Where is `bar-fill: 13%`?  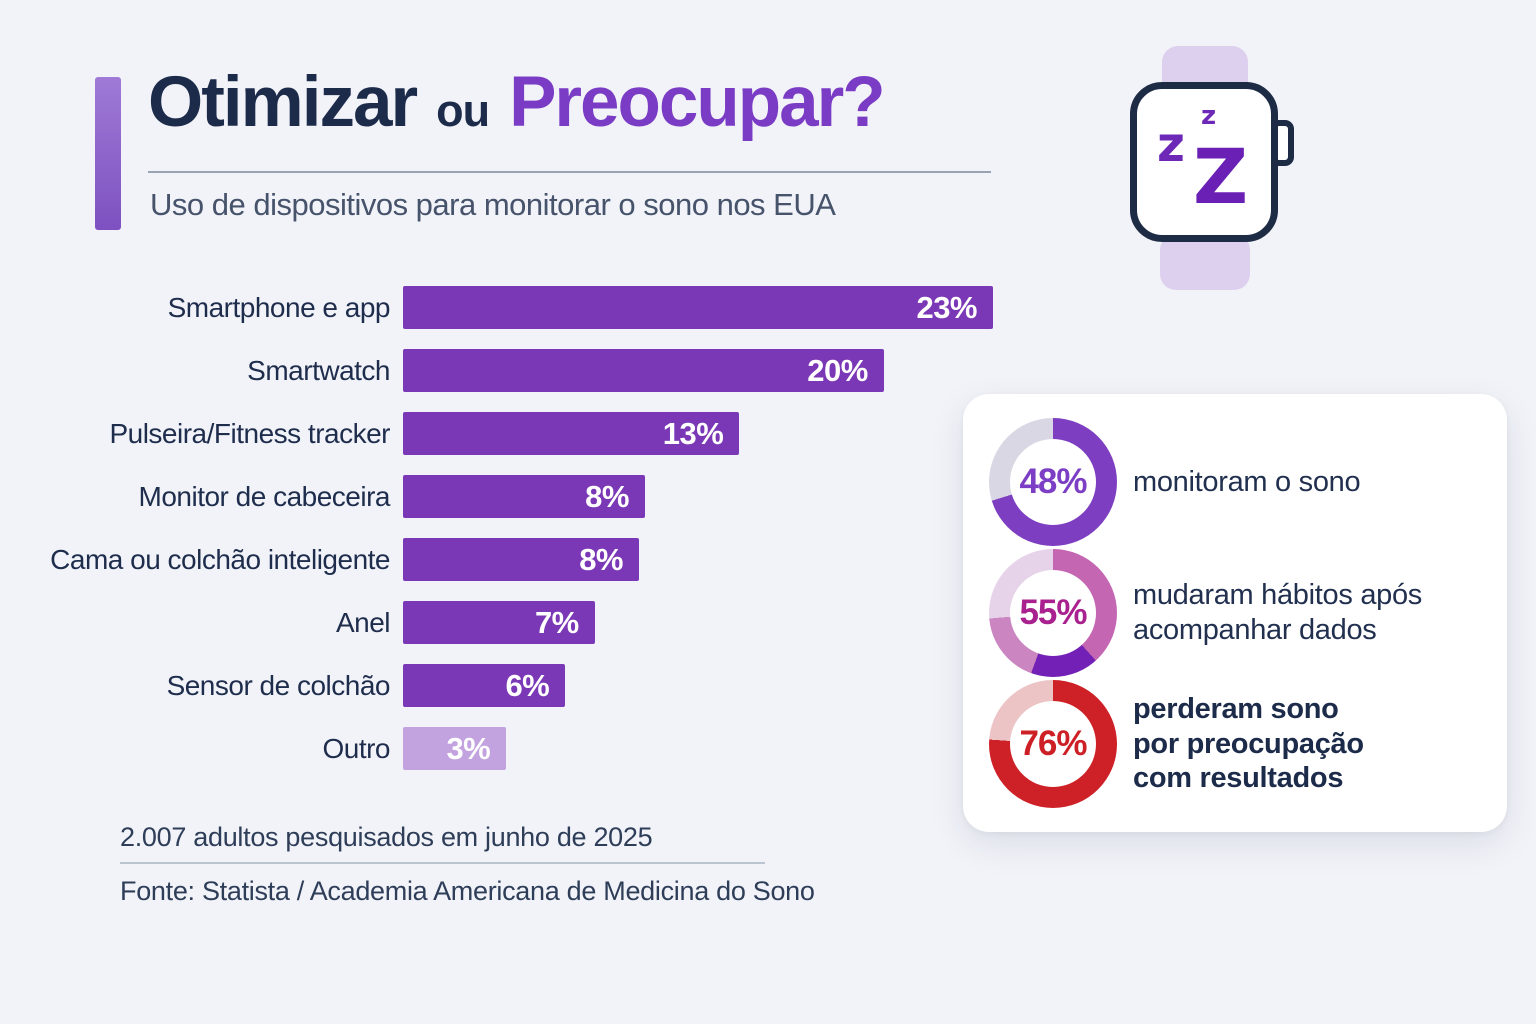 bar-fill: 13% is located at coordinates (571, 433).